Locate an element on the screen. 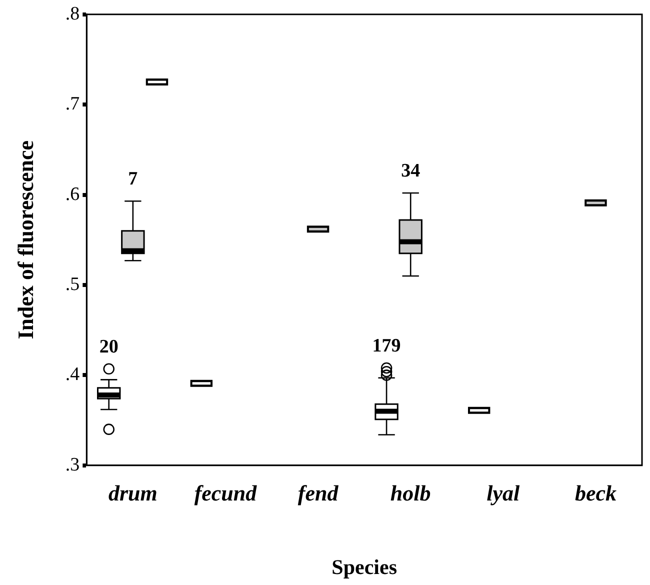 This screenshot has height=585, width=650. x-tick-label: fecund is located at coordinates (226, 493).